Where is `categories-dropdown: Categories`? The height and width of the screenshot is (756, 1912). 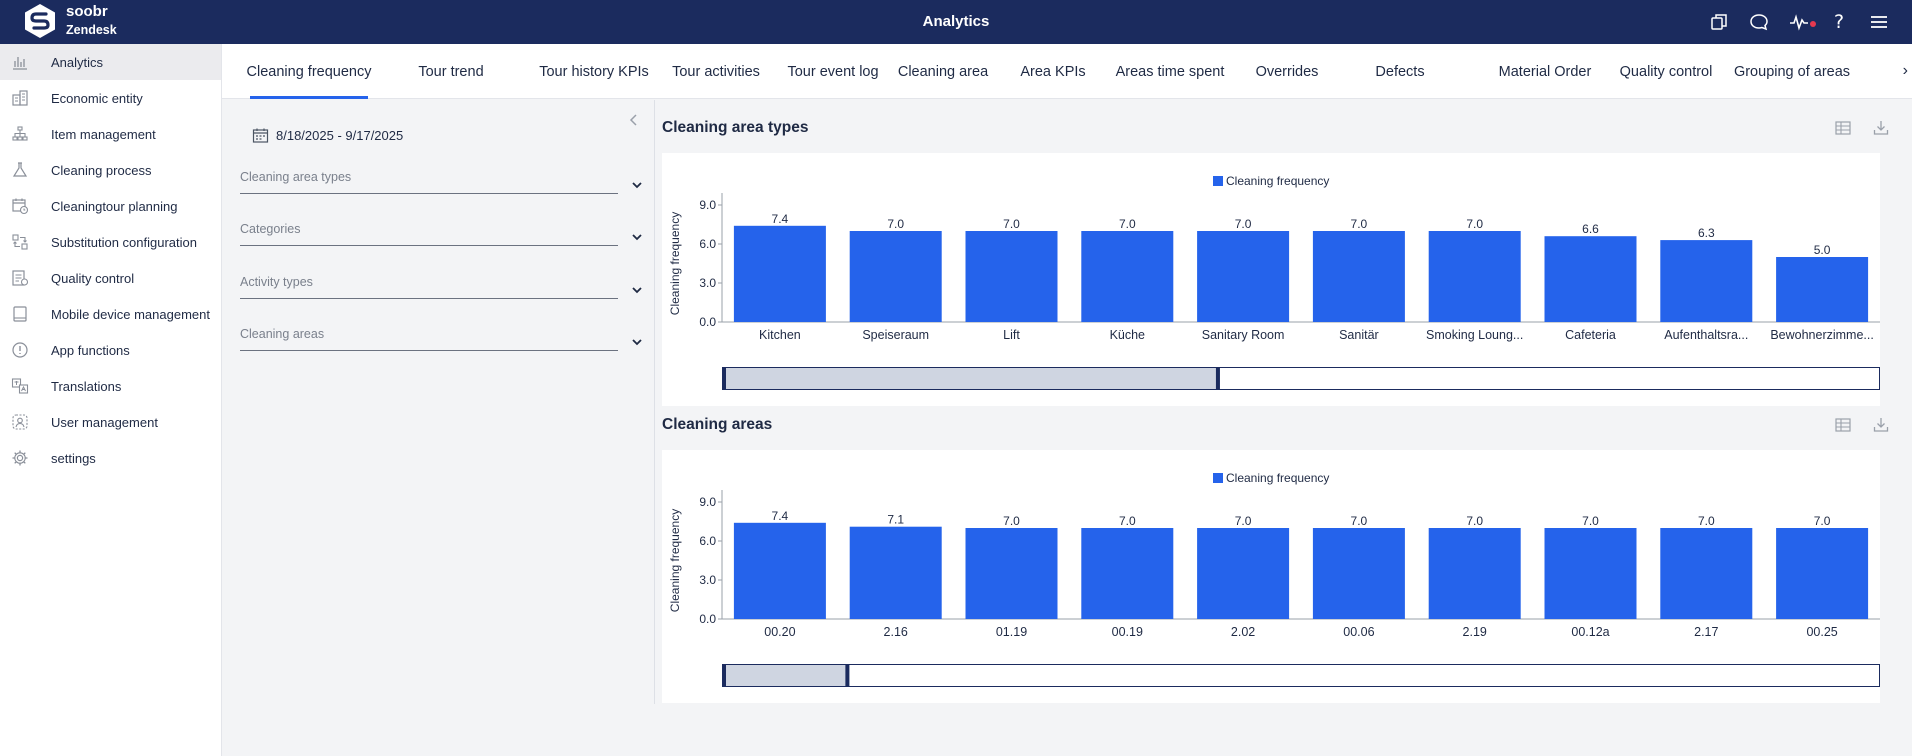
categories-dropdown: Categories is located at coordinates (429, 234).